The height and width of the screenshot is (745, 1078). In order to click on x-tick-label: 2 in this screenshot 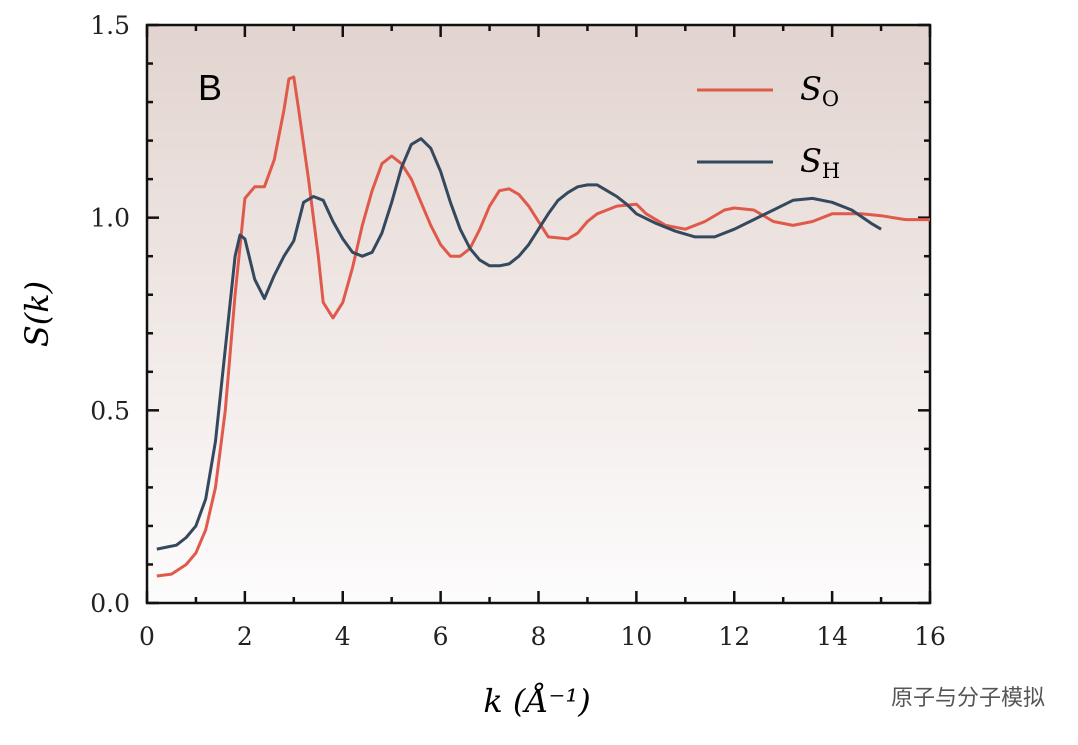, I will do `click(245, 636)`.